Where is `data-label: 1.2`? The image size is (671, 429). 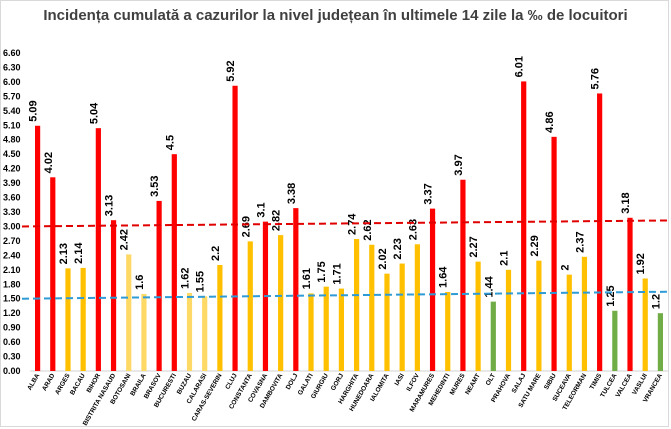 data-label: 1.2 is located at coordinates (656, 301).